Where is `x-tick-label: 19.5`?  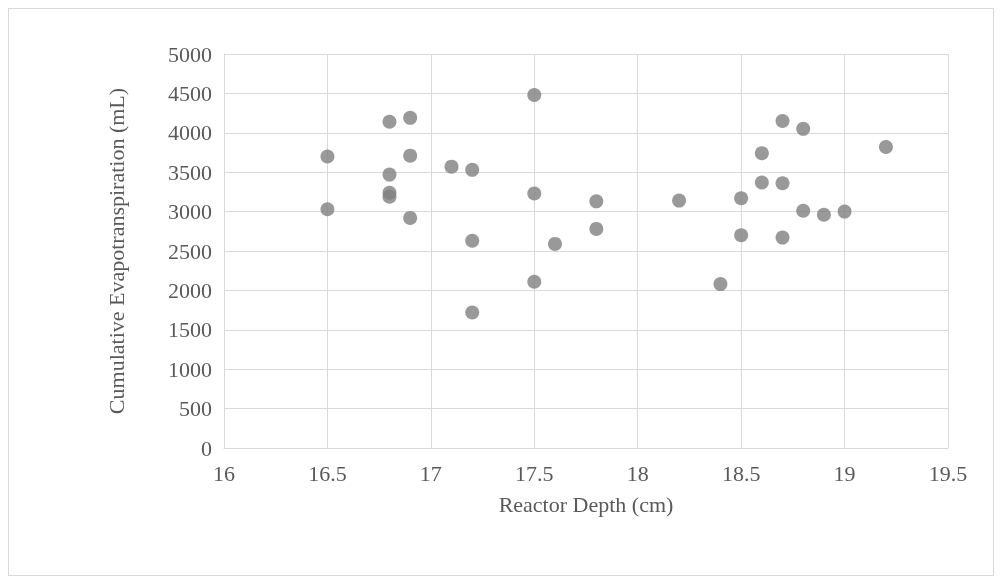
x-tick-label: 19.5 is located at coordinates (948, 473).